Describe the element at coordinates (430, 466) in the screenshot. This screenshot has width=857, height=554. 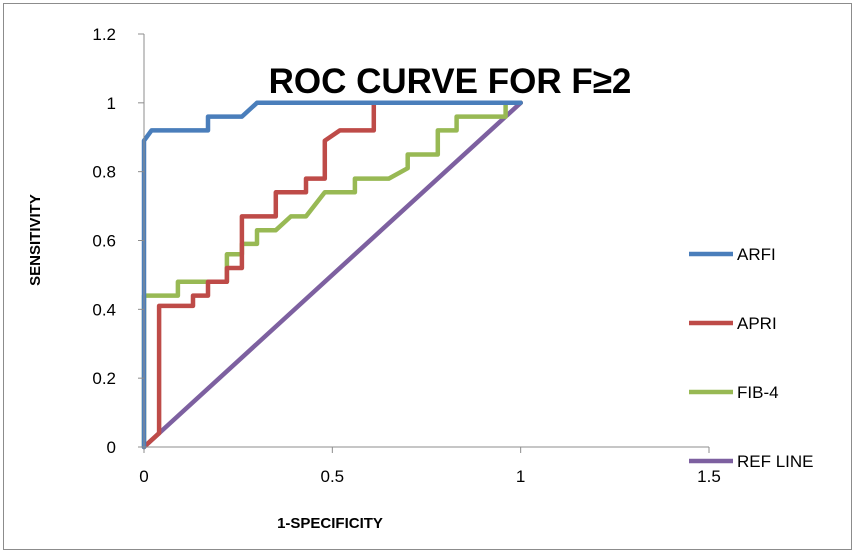
I see `x-tick-labels: 0 0.5 1 1.5` at that location.